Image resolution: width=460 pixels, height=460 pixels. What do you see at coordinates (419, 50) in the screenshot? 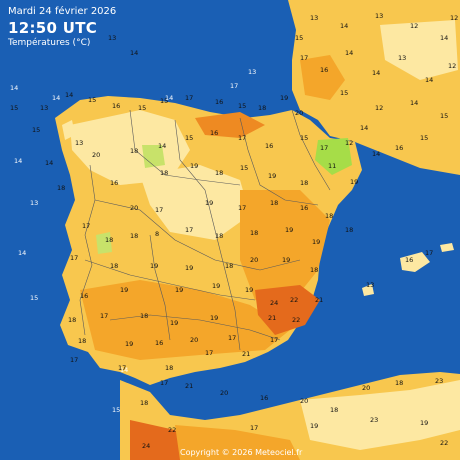
I see `france-mild-zone` at bounding box center [419, 50].